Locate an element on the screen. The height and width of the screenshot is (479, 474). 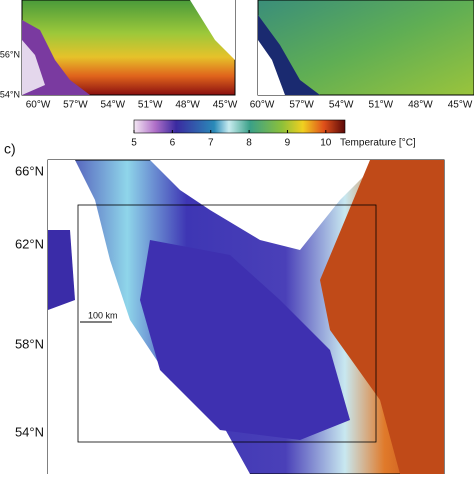
map-region is located at coordinates (61, 270).